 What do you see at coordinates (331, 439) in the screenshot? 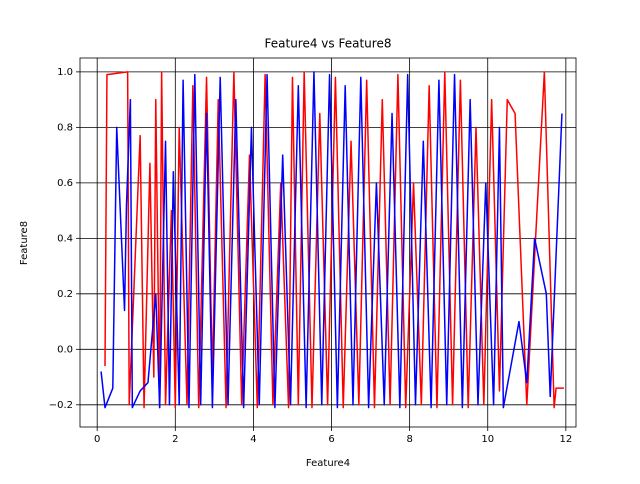
I see `x-tick-label: 6` at bounding box center [331, 439].